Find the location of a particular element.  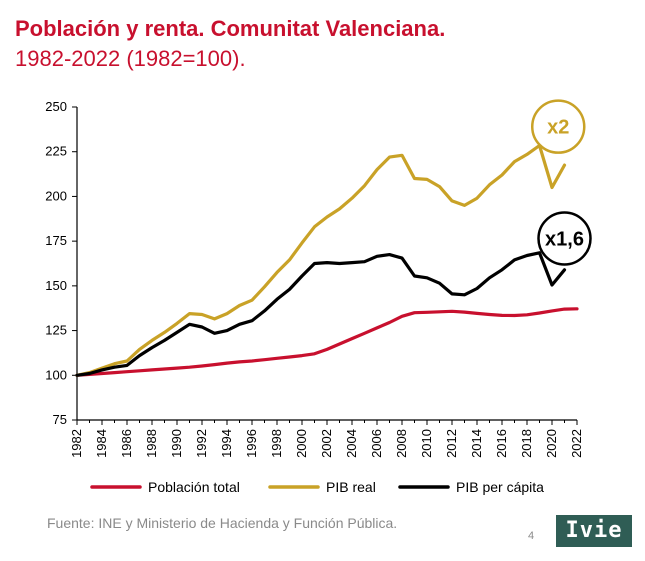

x-tick-label: 2018 is located at coordinates (526, 443).